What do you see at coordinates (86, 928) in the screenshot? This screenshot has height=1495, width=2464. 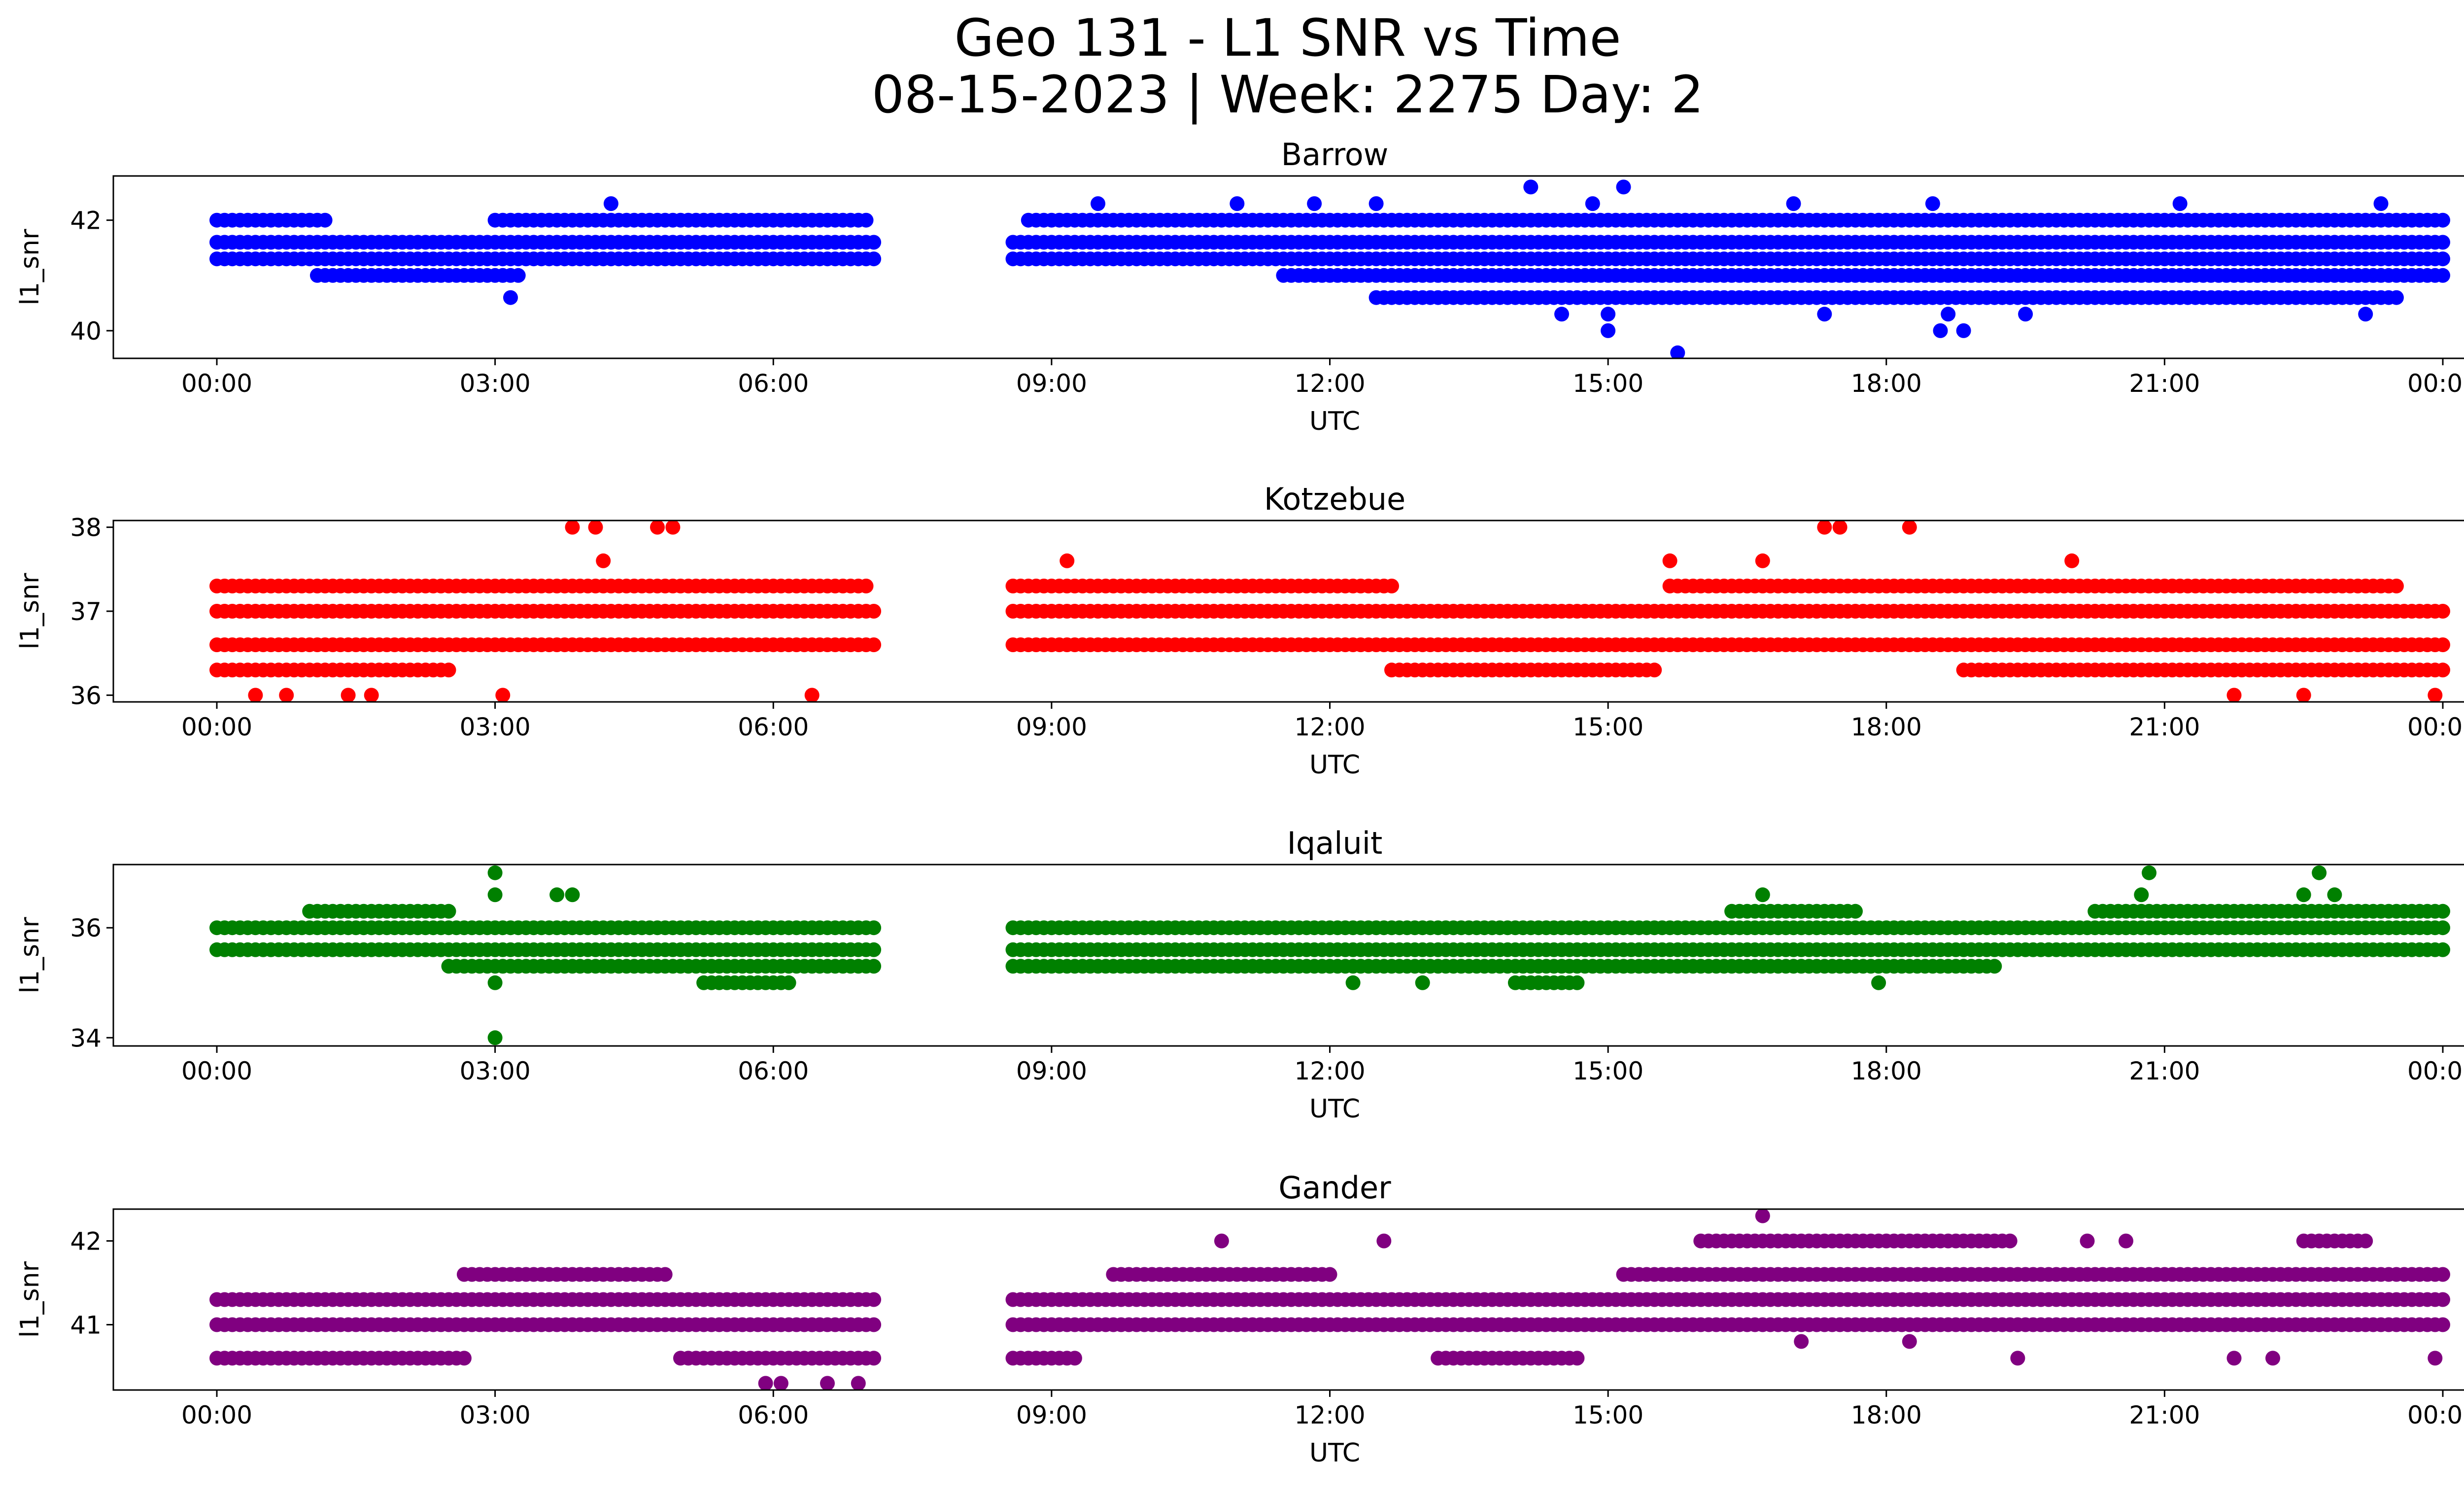 I see `y-tick-label: 36` at bounding box center [86, 928].